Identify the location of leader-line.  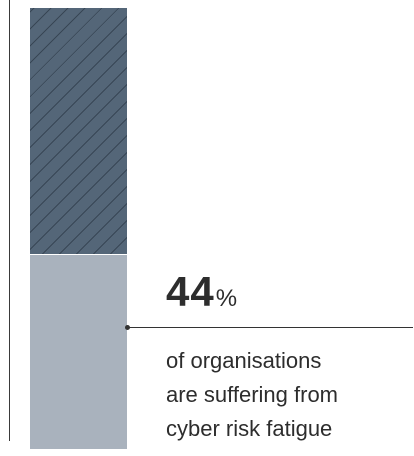
(270, 327).